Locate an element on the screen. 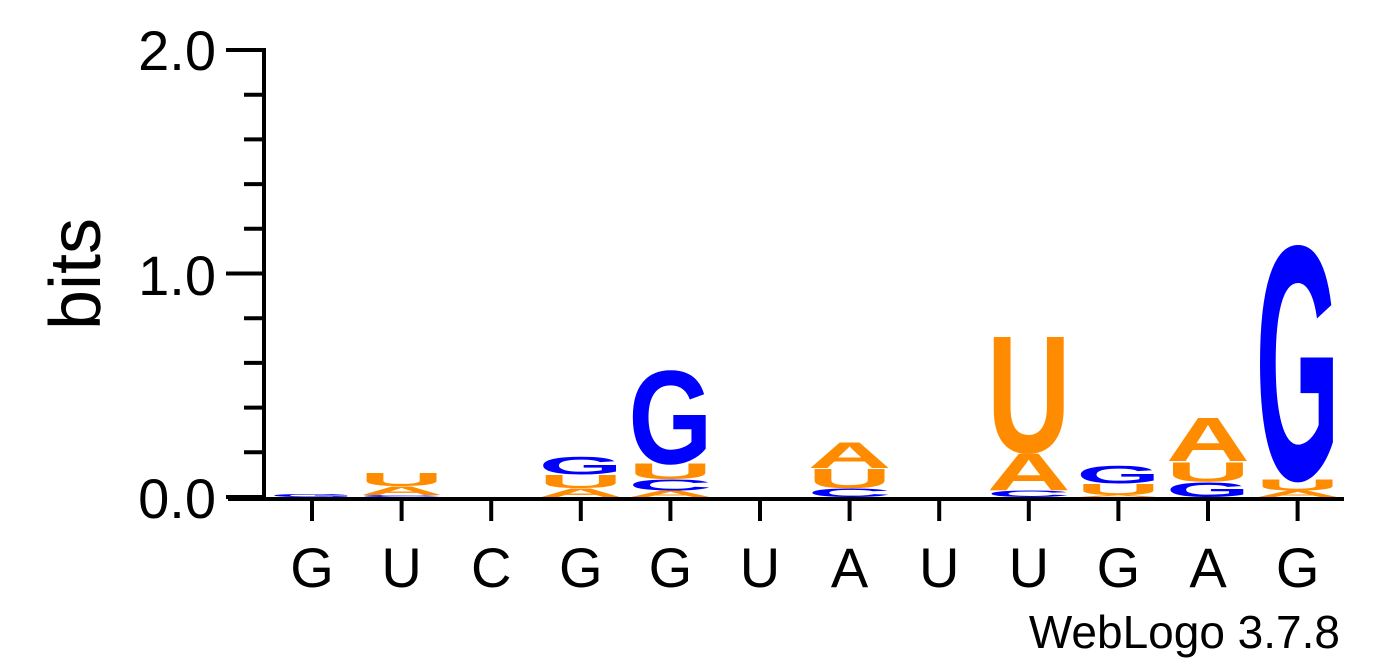 The height and width of the screenshot is (667, 1392). x-ticks is located at coordinates (805, 510).